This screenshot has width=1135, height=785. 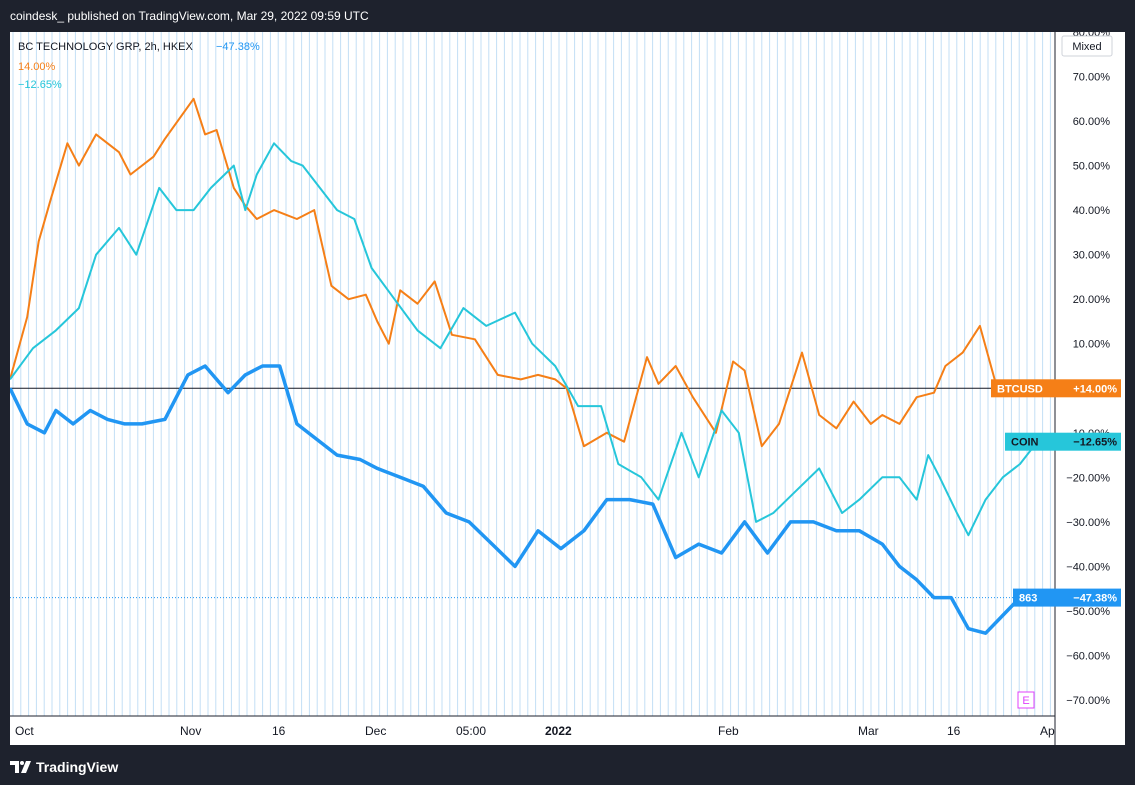 What do you see at coordinates (1028, 599) in the screenshot?
I see `badge-863-name: 863` at bounding box center [1028, 599].